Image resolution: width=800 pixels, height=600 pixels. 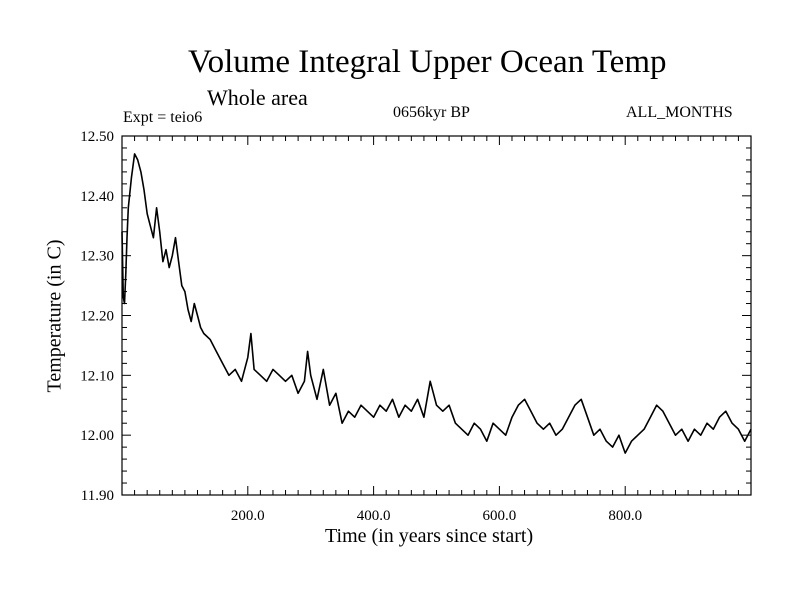 I want to click on chart-title: Volume Integral Upper Ocean Temp, so click(x=427, y=62).